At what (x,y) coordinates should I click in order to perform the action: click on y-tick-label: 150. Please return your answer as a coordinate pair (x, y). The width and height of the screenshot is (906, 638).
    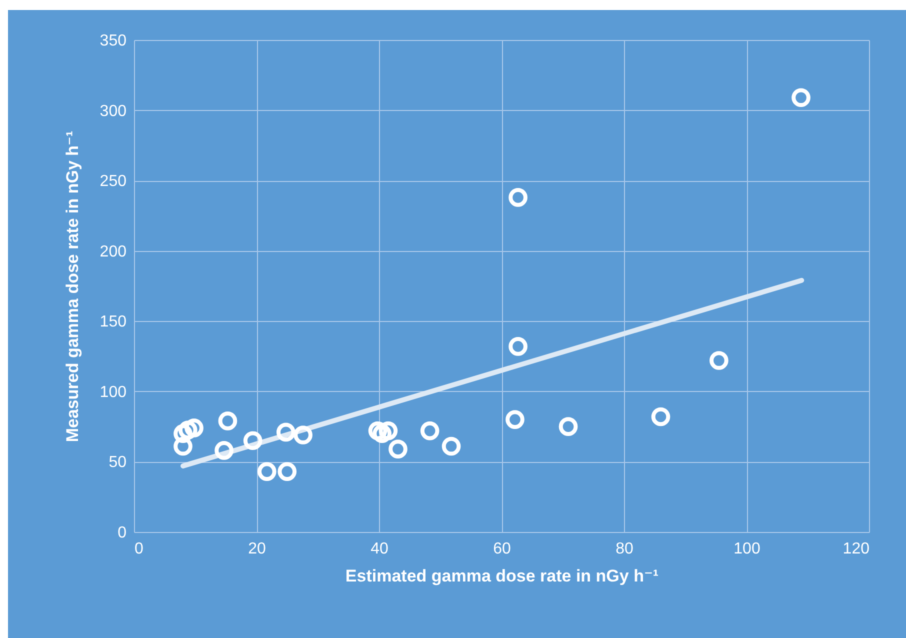
    Looking at the image, I should click on (113, 322).